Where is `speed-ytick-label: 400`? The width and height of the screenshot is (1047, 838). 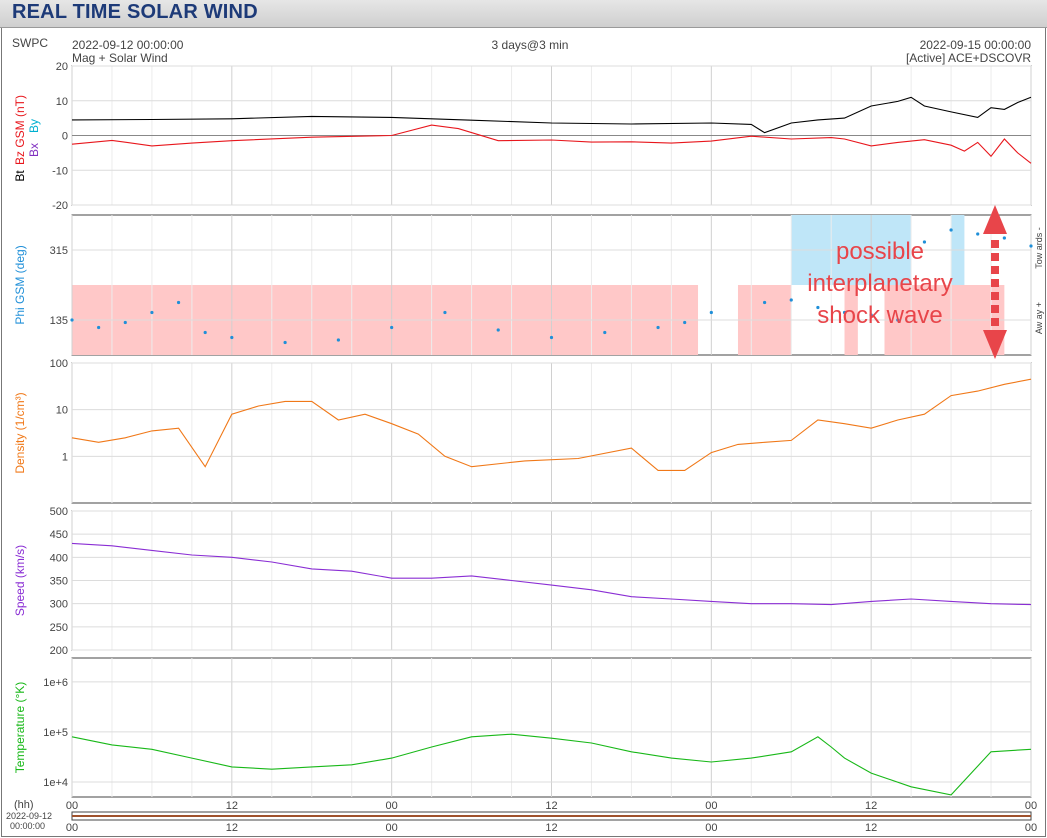 speed-ytick-label: 400 is located at coordinates (59, 558).